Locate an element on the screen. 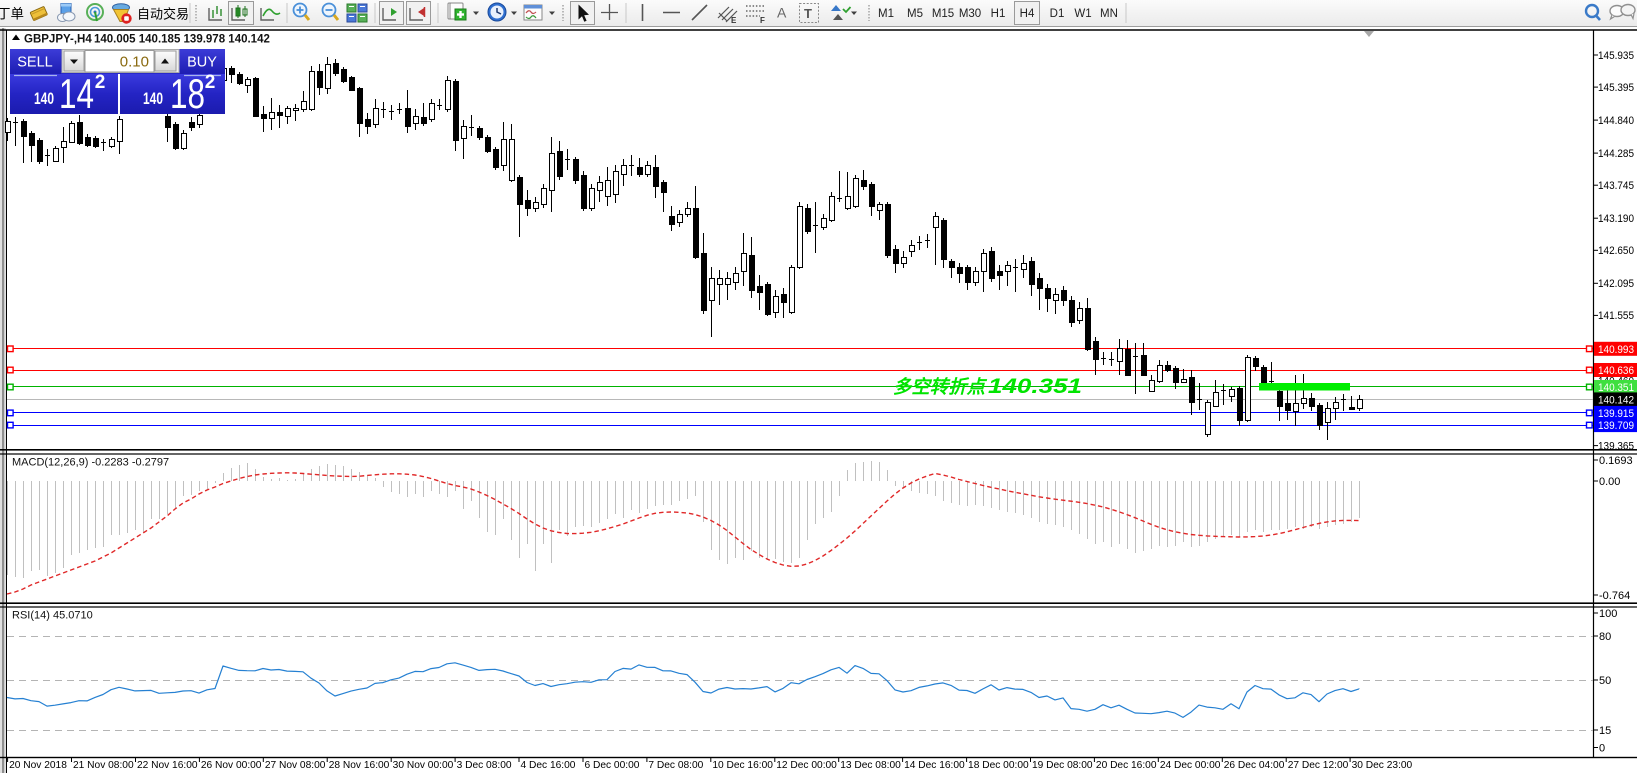 This screenshot has height=773, width=1637. svg-text: 22 Nov 16:00 is located at coordinates (167, 765).